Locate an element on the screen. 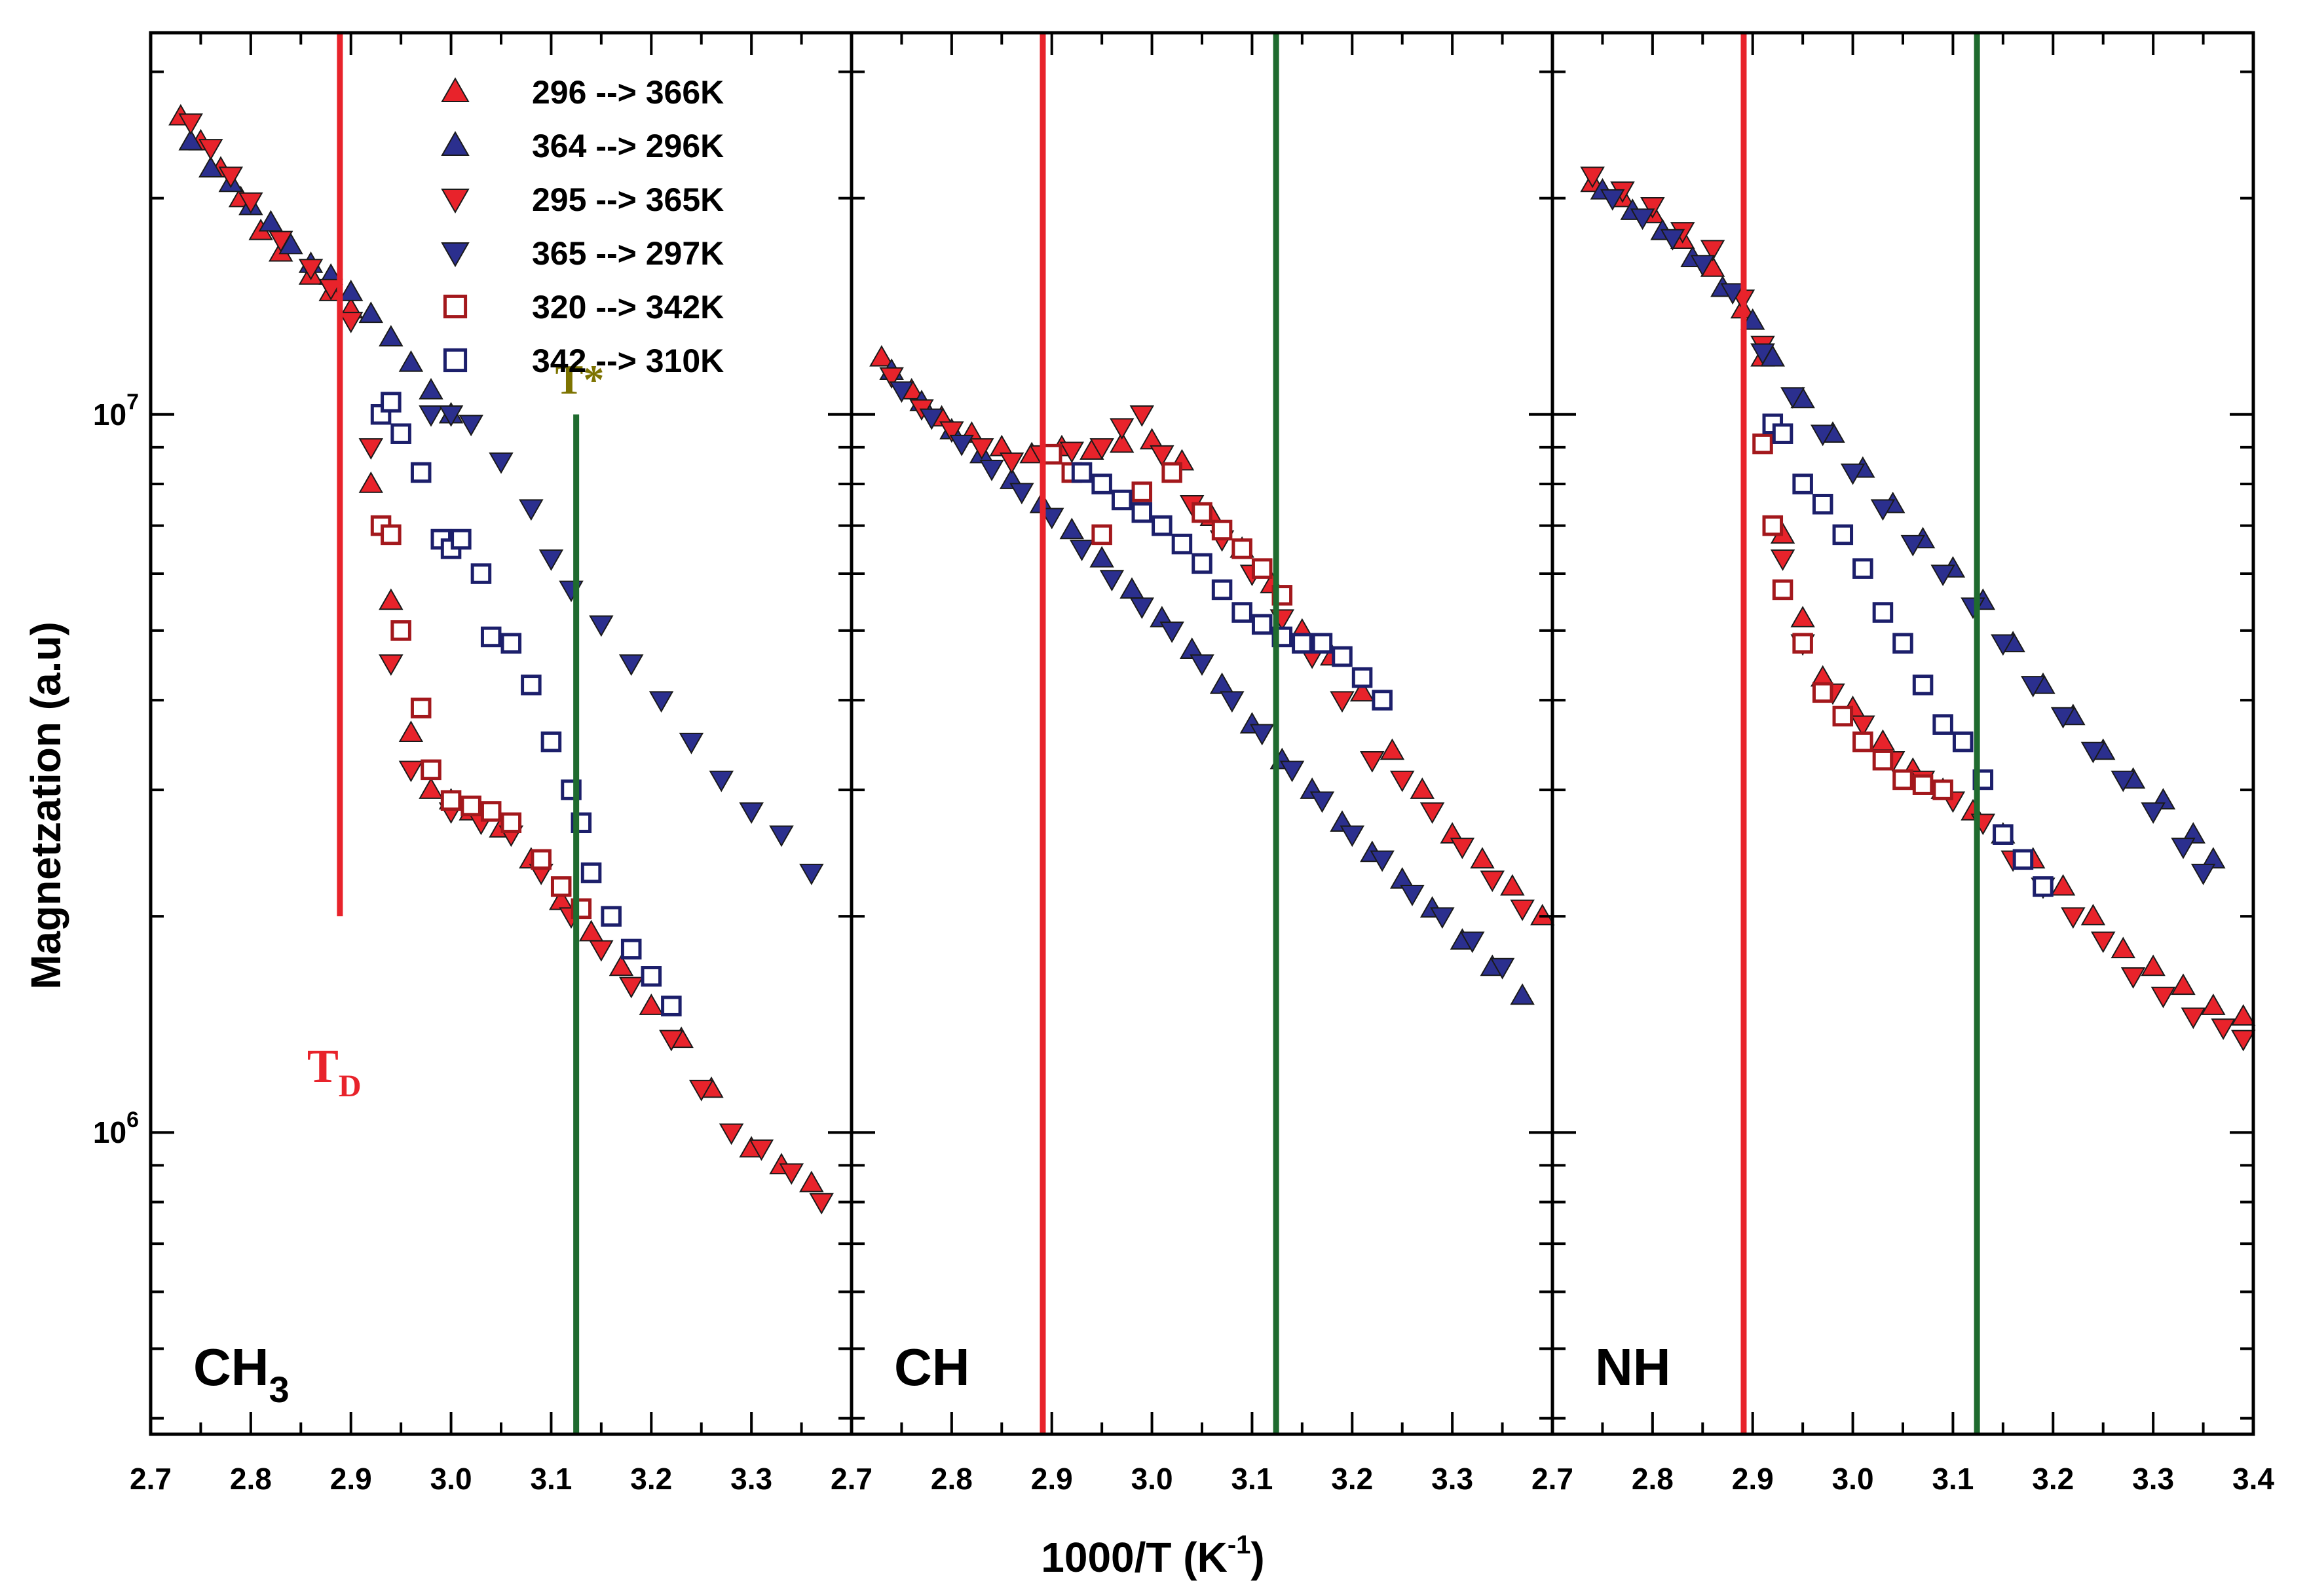 This screenshot has width=2309, height=1596. ytick-label-1: 107 is located at coordinates (116, 411).